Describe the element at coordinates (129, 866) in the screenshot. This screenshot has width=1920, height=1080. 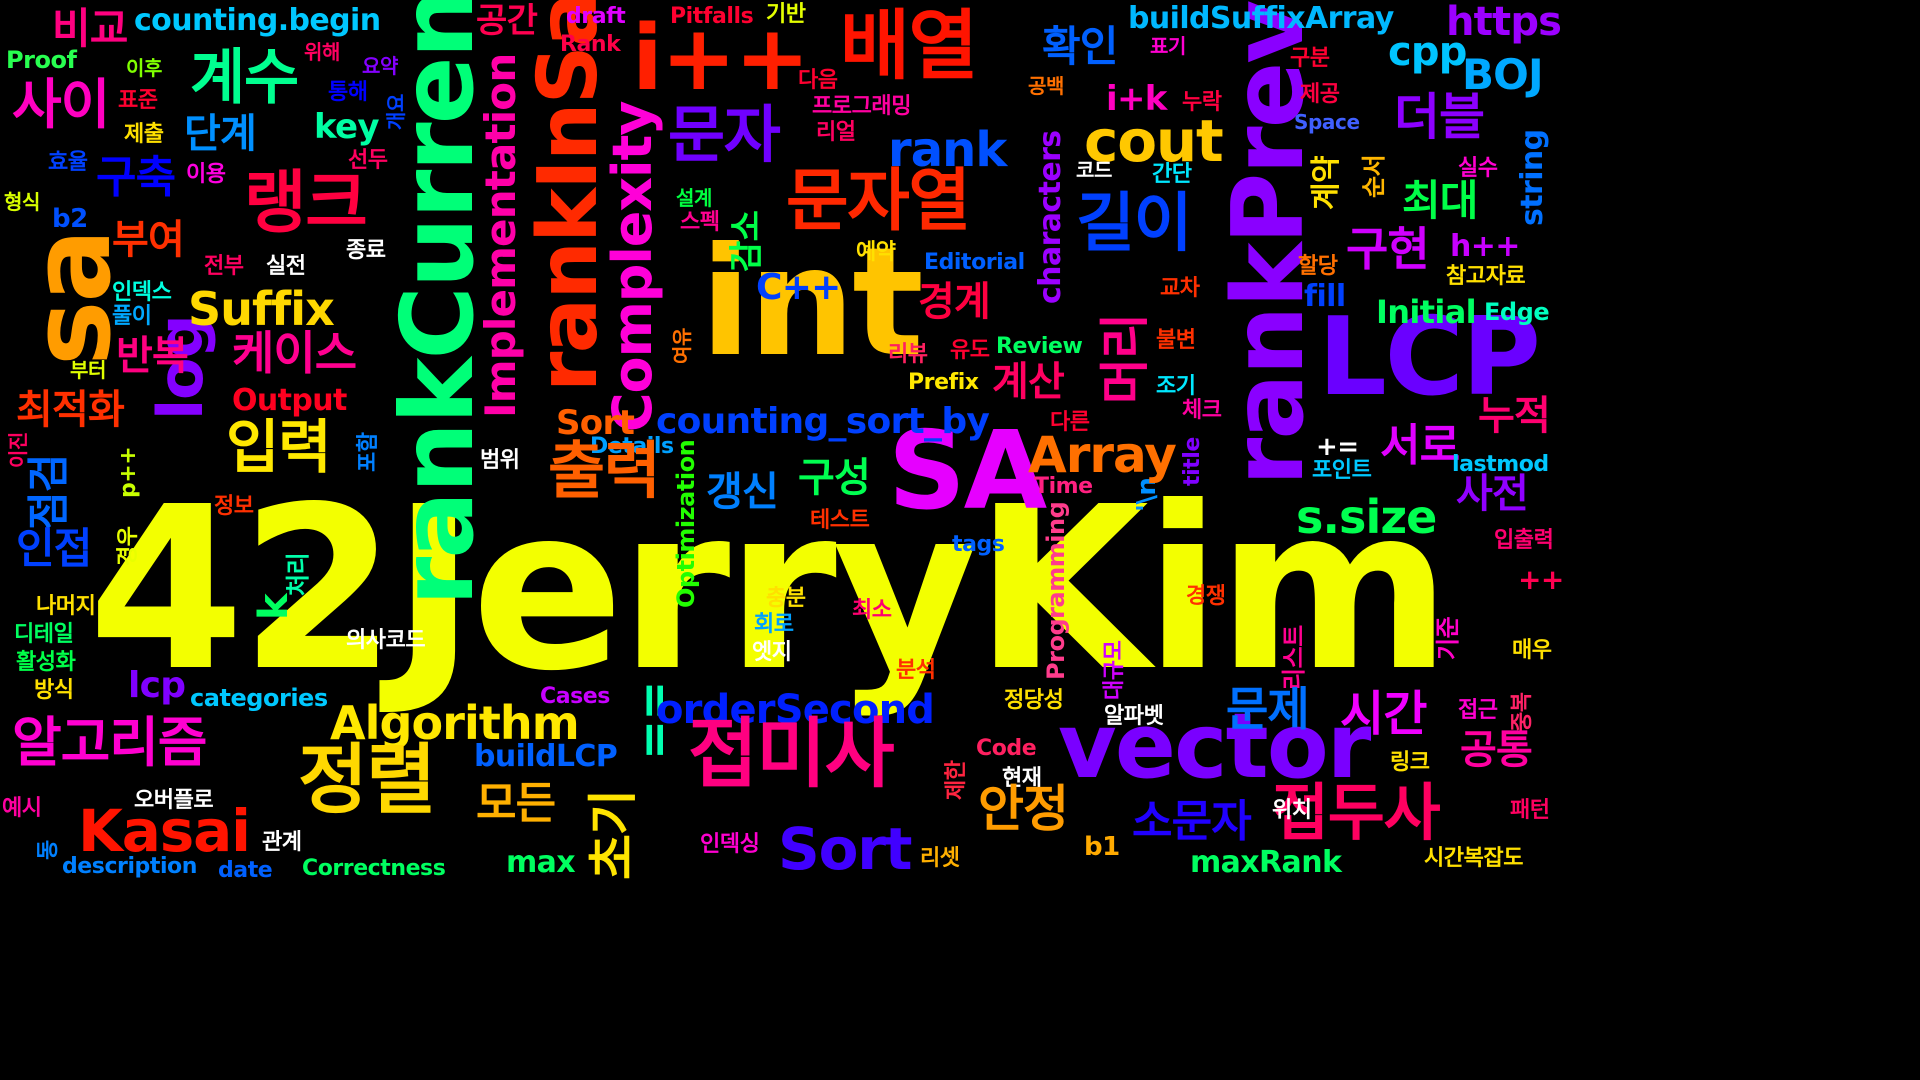
I see `word-description: description` at that location.